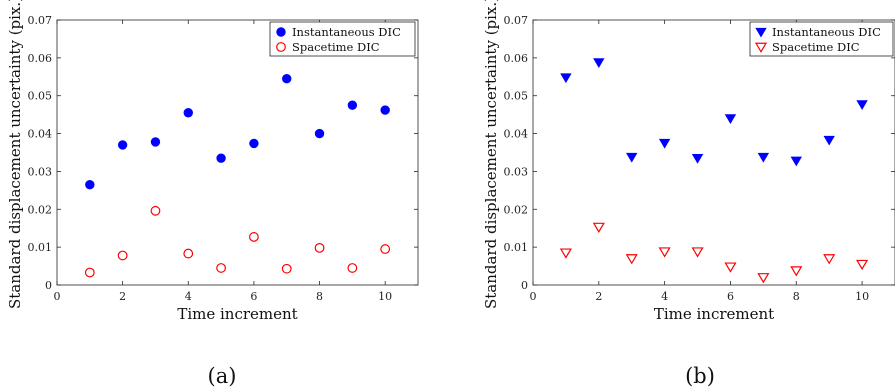  I want to click on panel-caption: (b), so click(700, 376).